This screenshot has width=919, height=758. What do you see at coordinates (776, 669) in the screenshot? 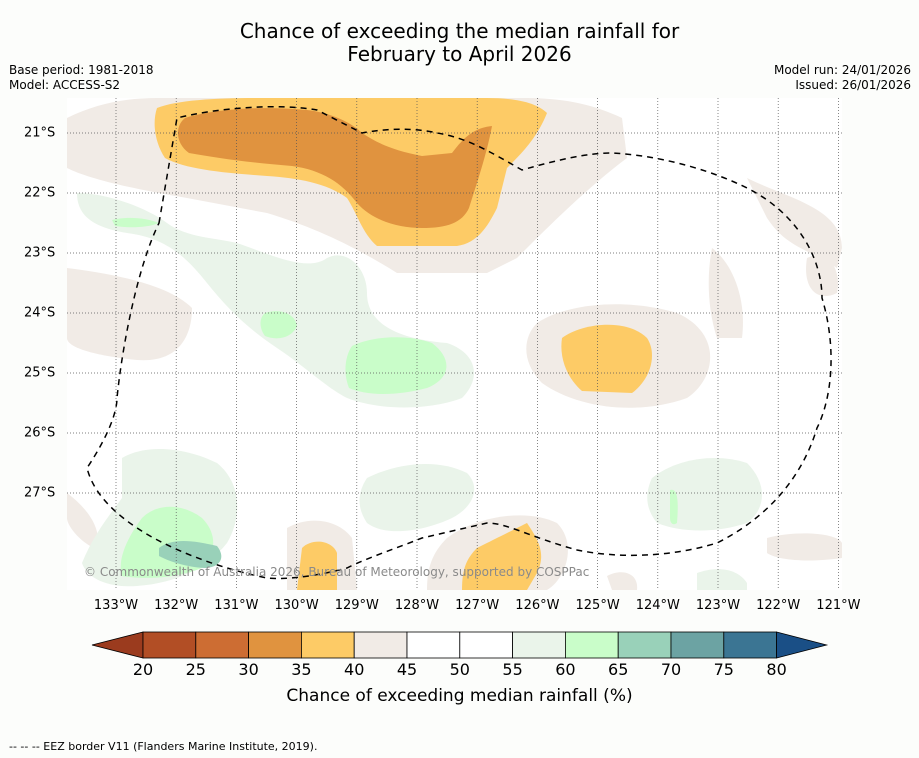
I see `colorbar-tick: 80` at bounding box center [776, 669].